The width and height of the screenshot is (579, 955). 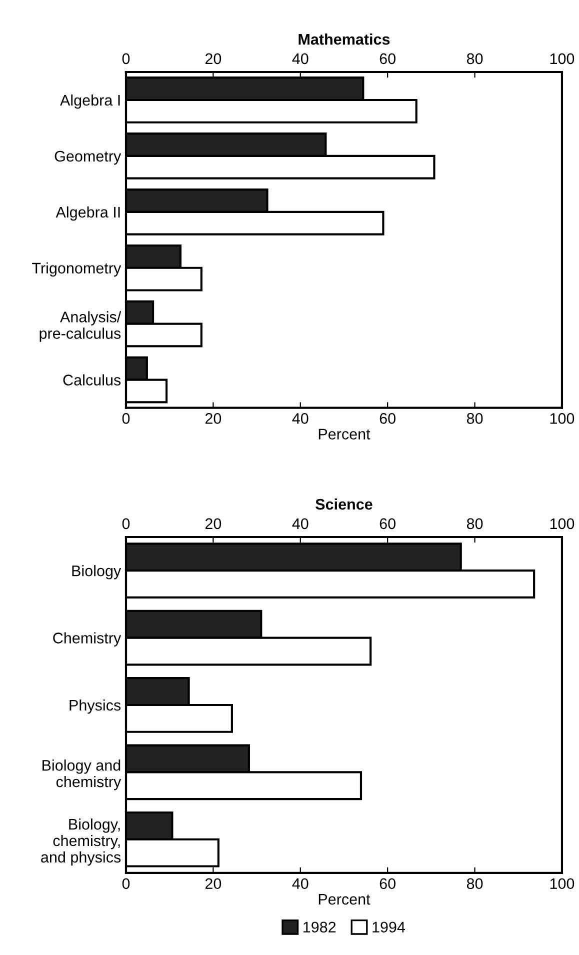 I want to click on chart-title: Science, so click(x=344, y=504).